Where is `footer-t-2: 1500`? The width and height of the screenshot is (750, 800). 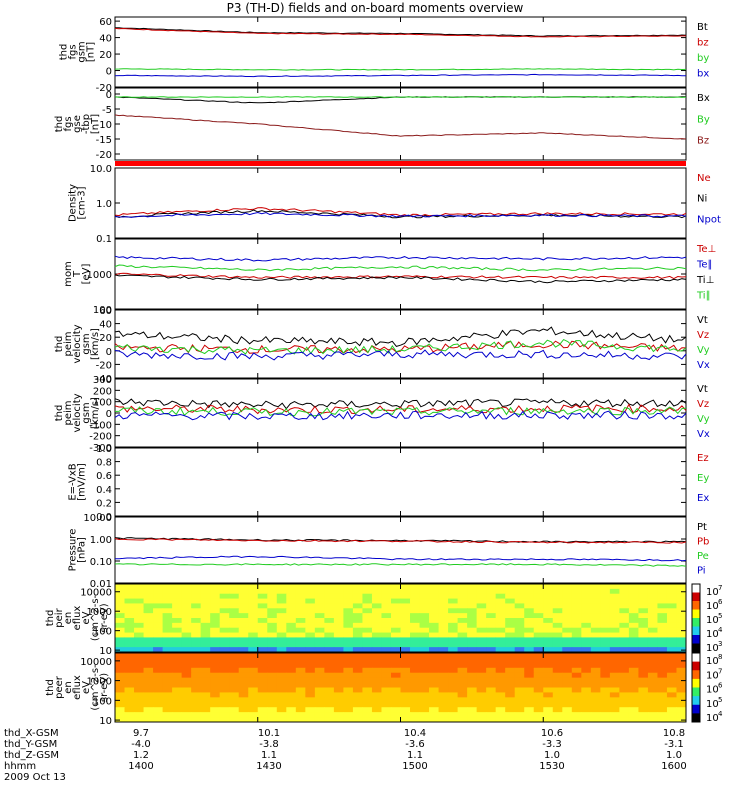 footer-t-2: 1500 is located at coordinates (415, 766).